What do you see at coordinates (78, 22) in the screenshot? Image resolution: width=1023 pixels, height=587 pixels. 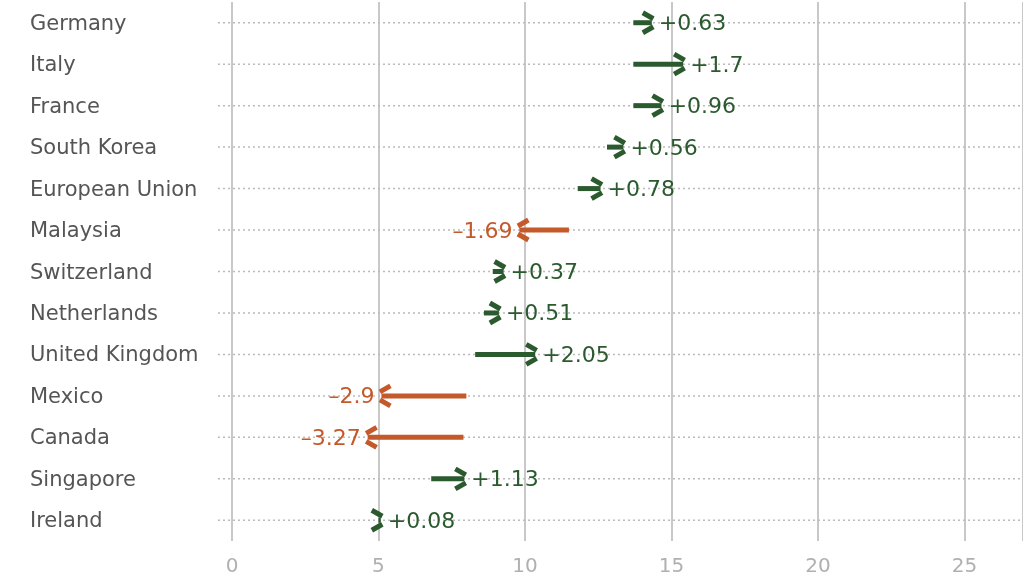 I see `y-tick-label: Germany` at bounding box center [78, 22].